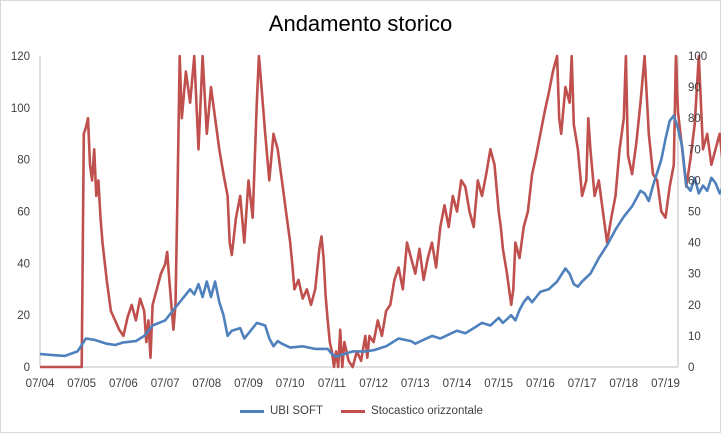  What do you see at coordinates (623, 384) in the screenshot?
I see `x-tick-label: 07/18` at bounding box center [623, 384].